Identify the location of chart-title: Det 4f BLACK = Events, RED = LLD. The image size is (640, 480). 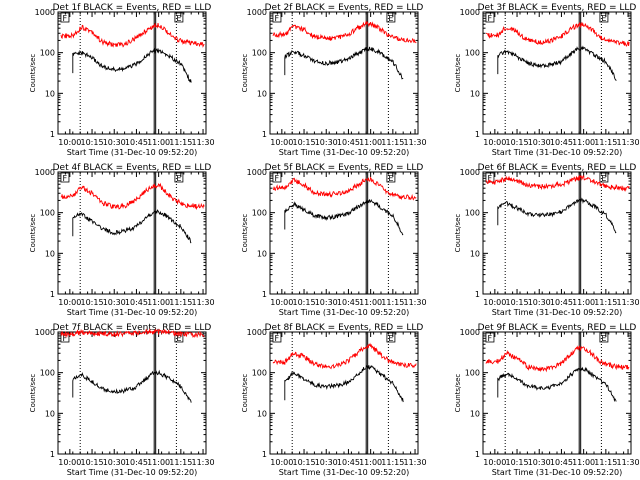
(132, 168).